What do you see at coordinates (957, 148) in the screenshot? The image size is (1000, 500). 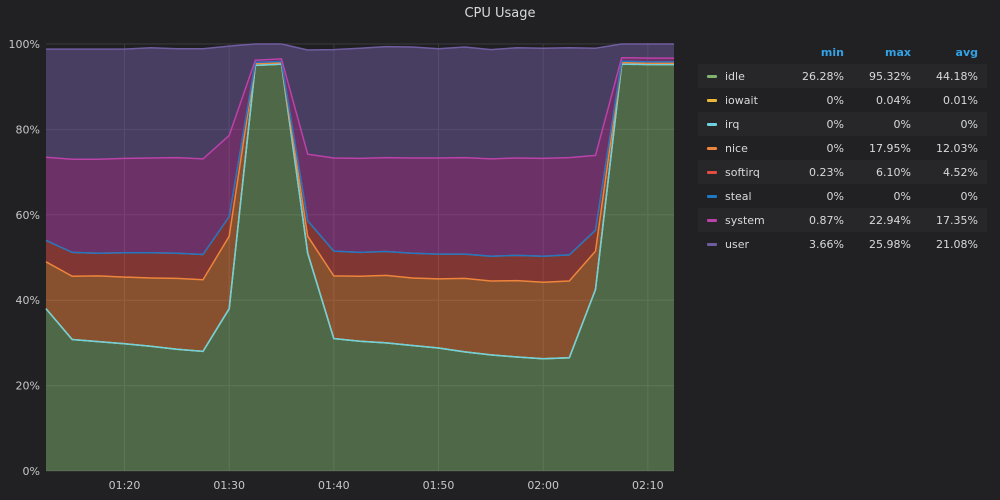 I see `legend-avg-value: 12.03%` at bounding box center [957, 148].